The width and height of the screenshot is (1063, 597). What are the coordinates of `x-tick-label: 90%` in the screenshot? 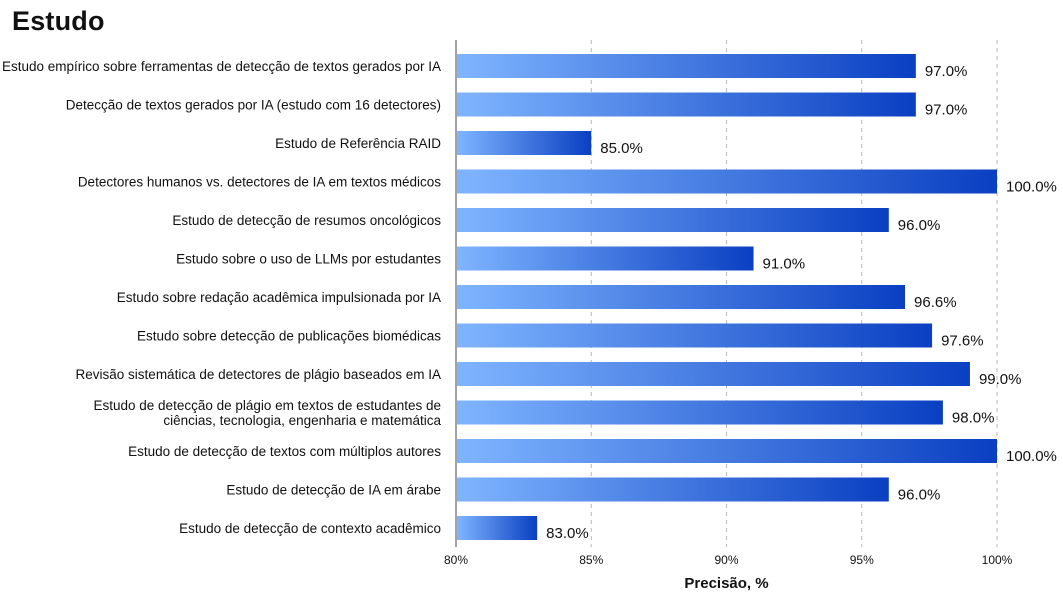 It's located at (726, 560).